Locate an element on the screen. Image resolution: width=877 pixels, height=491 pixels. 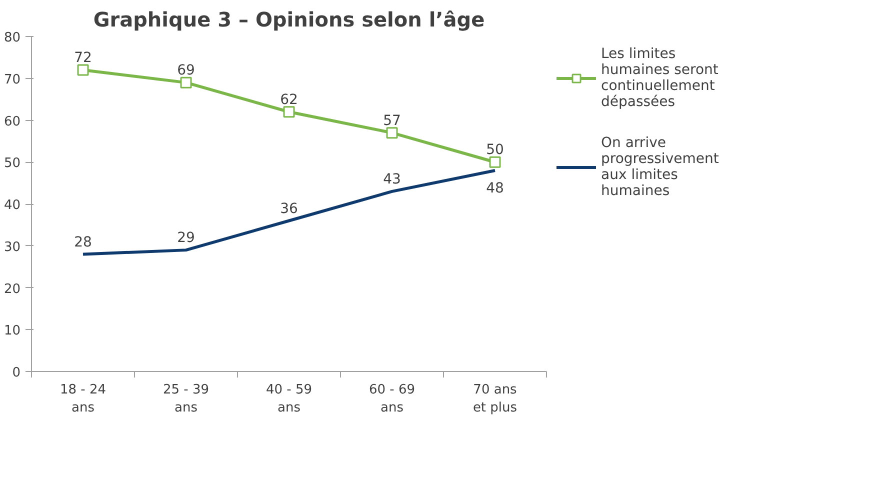
y-tick-label: 30 is located at coordinates (12, 247).